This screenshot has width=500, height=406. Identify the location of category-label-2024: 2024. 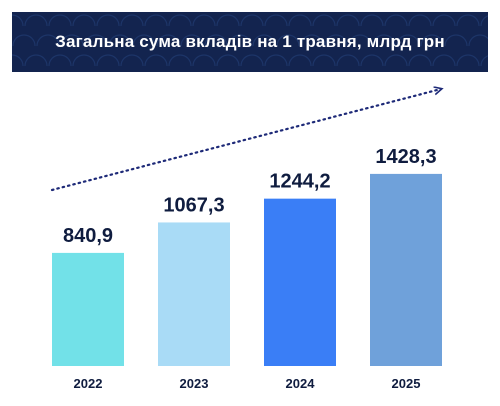
(301, 383).